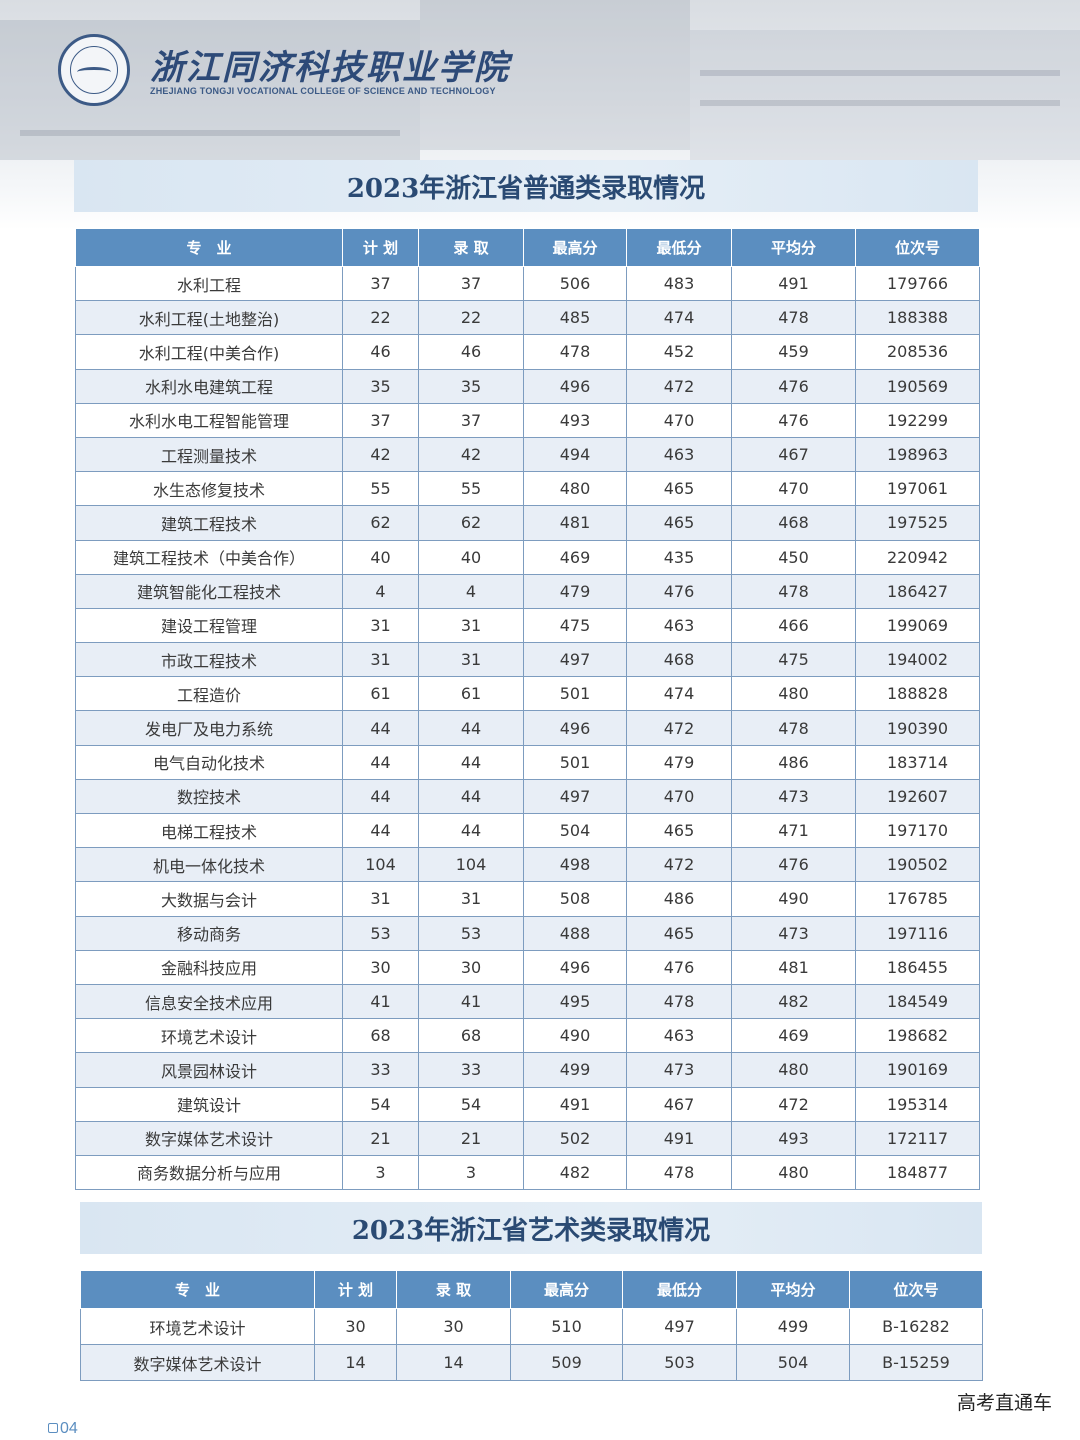 Image resolution: width=1080 pixels, height=1440 pixels. Describe the element at coordinates (793, 830) in the screenshot. I see `cell-avg-score: 471` at that location.